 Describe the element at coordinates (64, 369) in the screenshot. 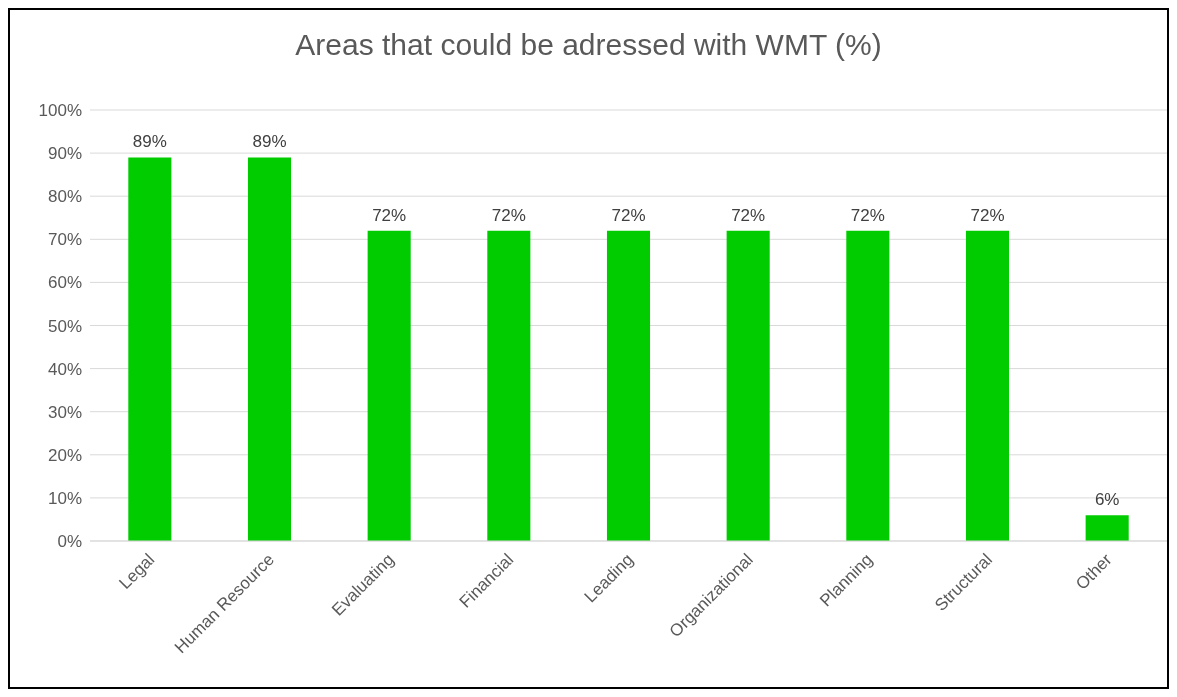

I see `y-tick-label: 40%` at that location.